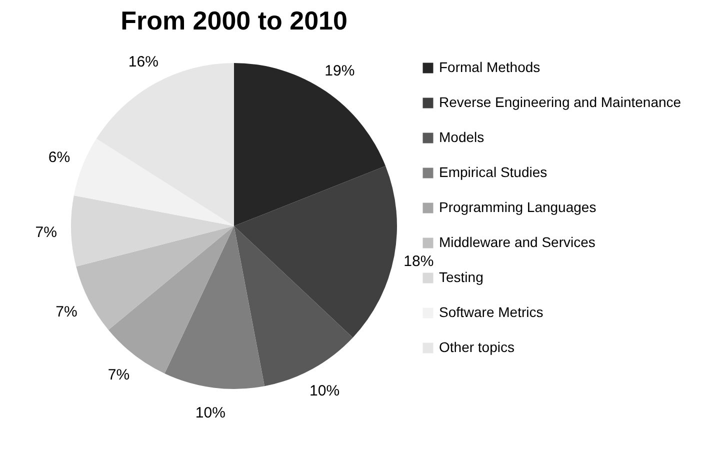  Describe the element at coordinates (419, 261) in the screenshot. I see `data-label: 18%` at that location.